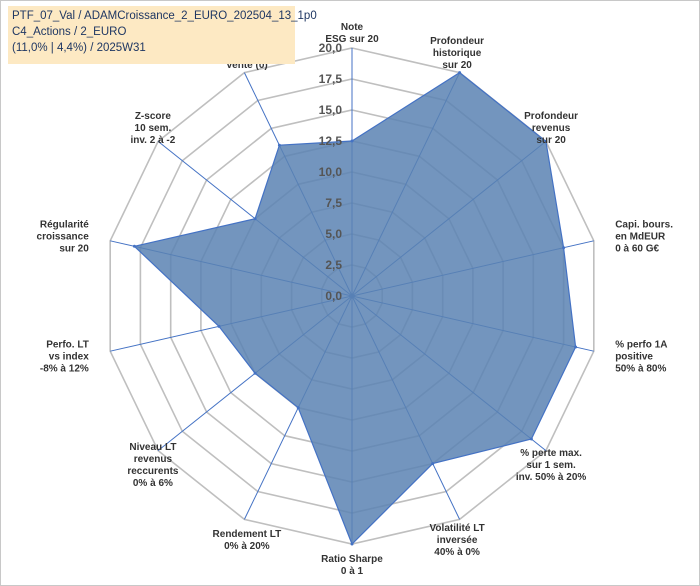 The image size is (700, 586). What do you see at coordinates (457, 540) in the screenshot?
I see `axis-label: inversée` at bounding box center [457, 540].